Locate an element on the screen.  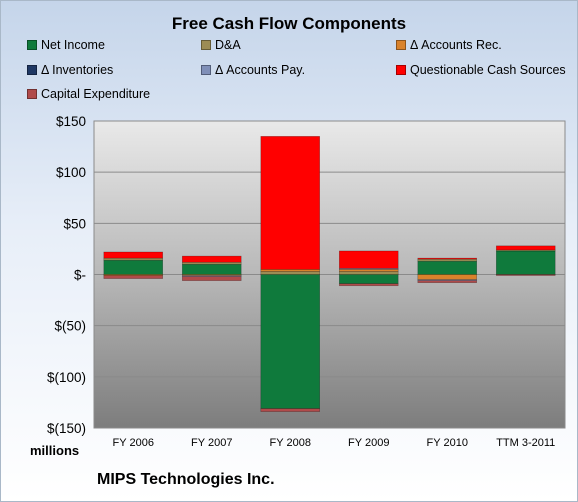
y-tick-label: $(100) is located at coordinates (66, 377).